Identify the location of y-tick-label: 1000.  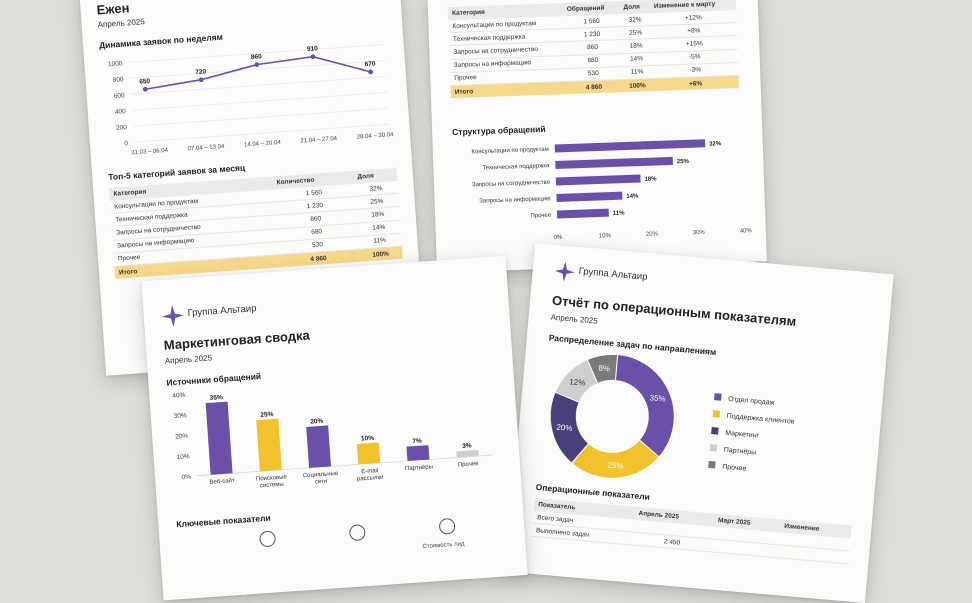
(115, 64).